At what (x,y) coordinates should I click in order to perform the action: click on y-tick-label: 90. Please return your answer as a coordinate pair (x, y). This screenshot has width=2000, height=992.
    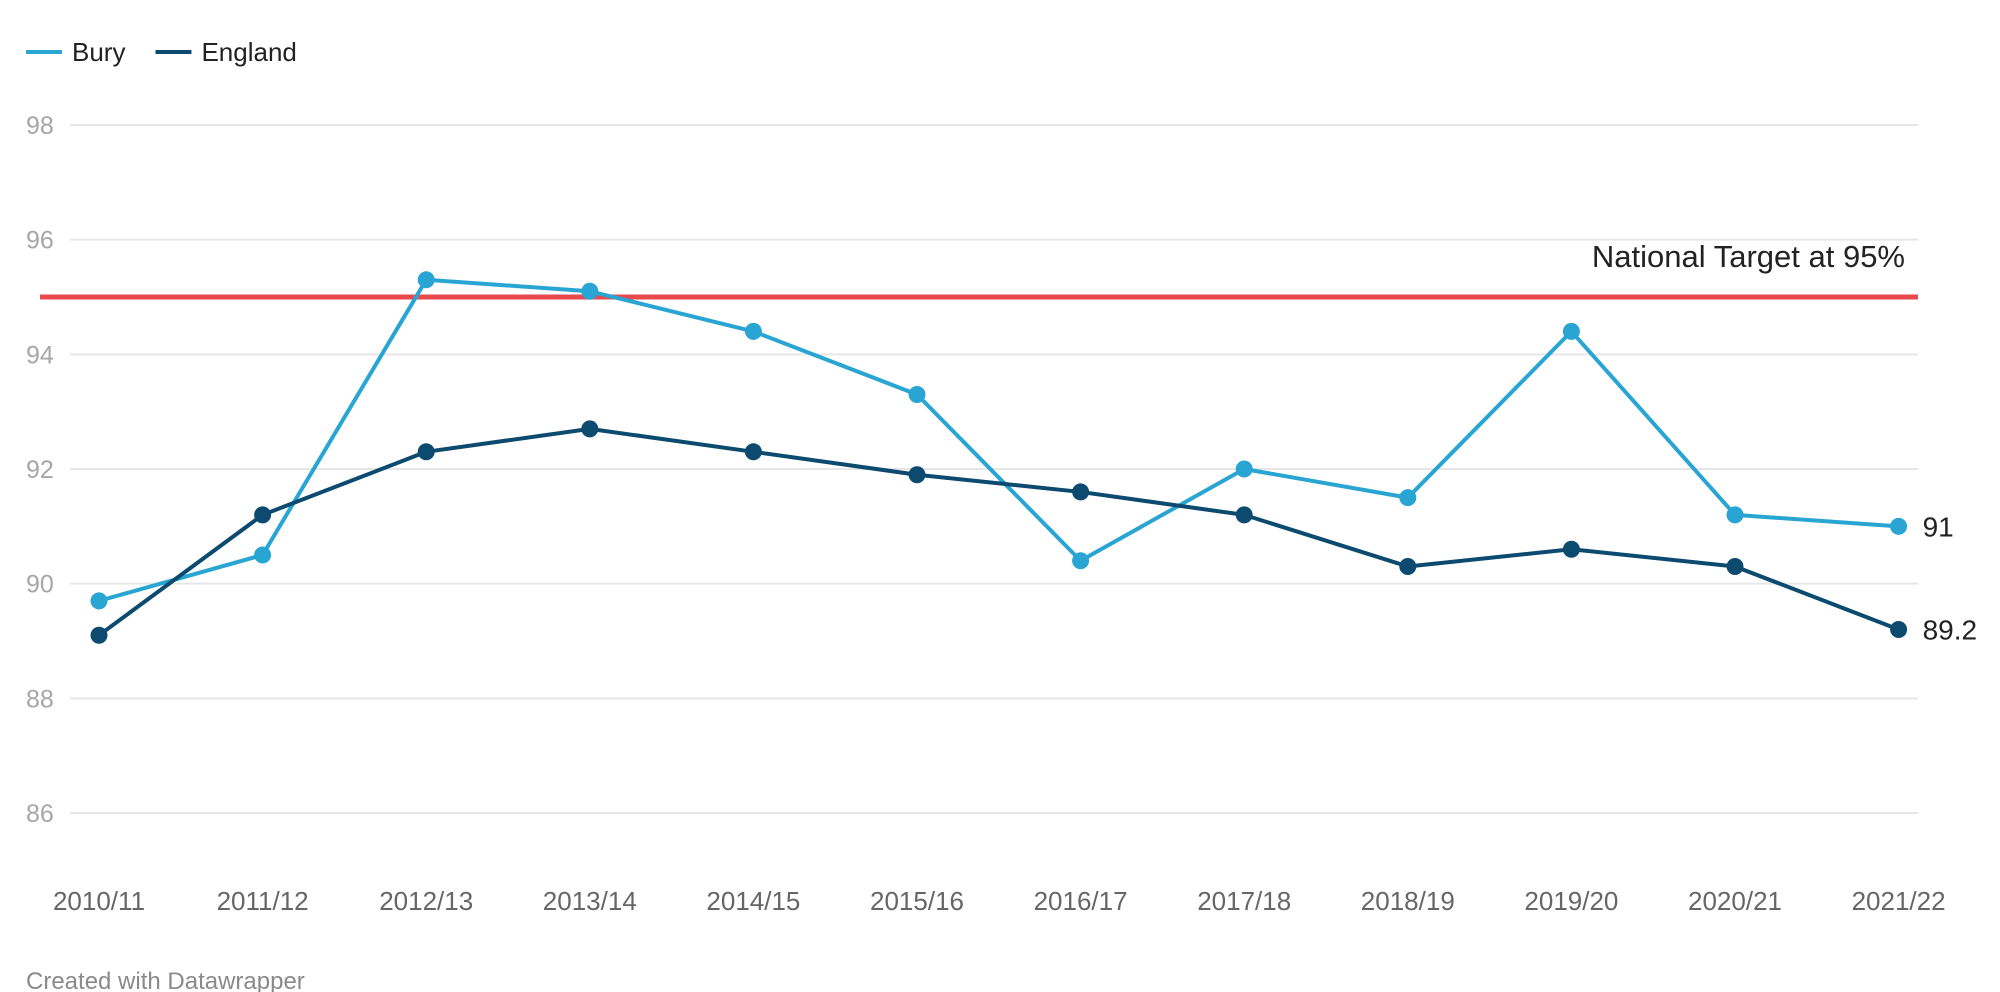
    Looking at the image, I should click on (40, 585).